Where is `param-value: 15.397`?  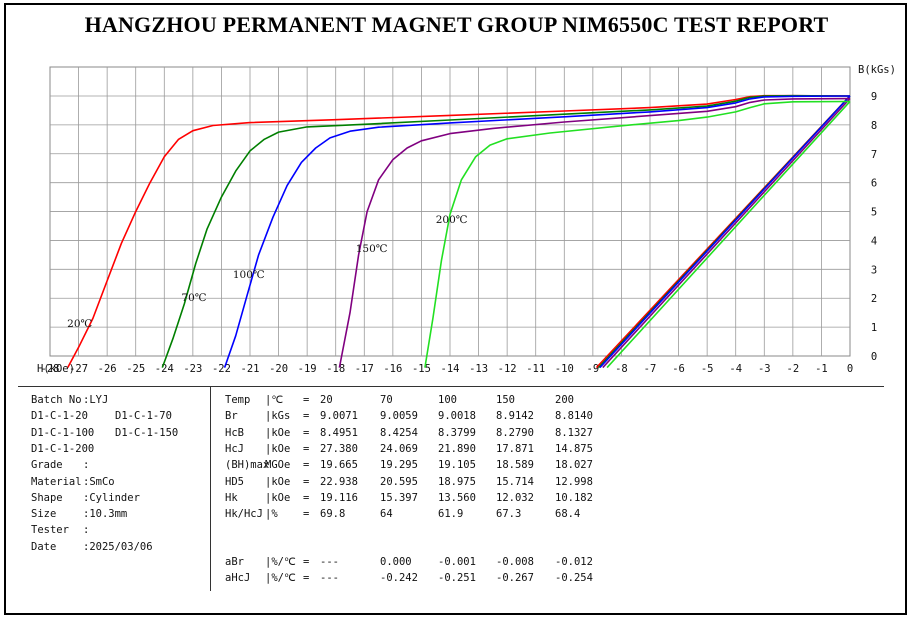
param-value: 15.397 is located at coordinates (399, 497).